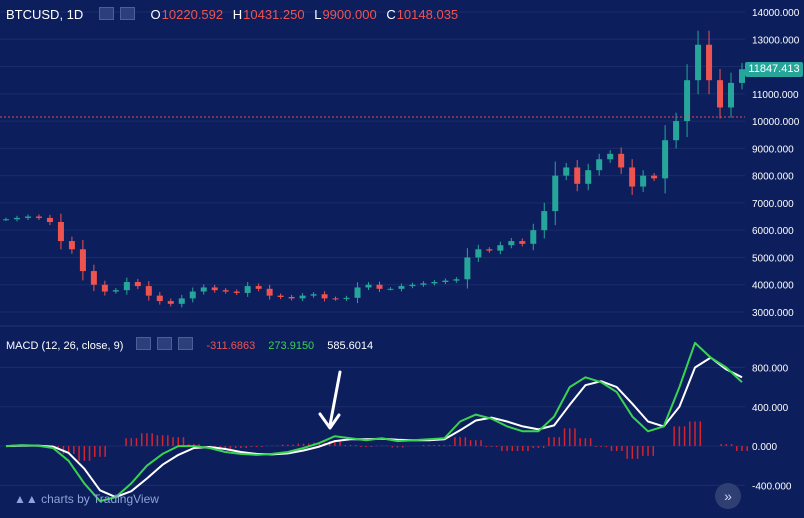 Image resolution: width=804 pixels, height=518 pixels. I want to click on signal-value: 585.6014, so click(350, 346).